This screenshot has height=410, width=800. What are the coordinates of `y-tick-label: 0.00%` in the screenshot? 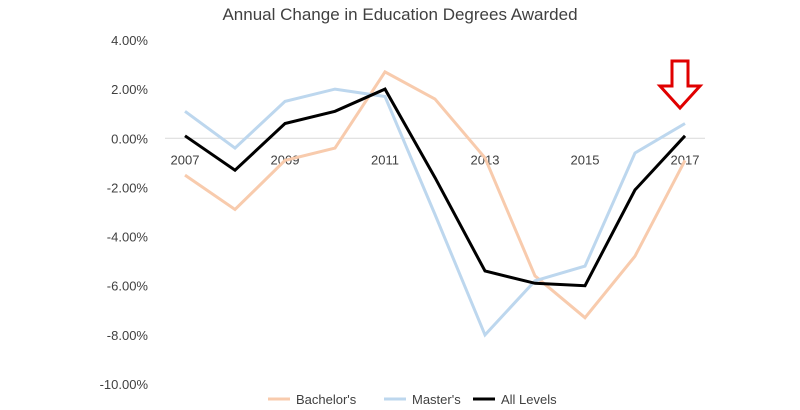 It's located at (129, 138).